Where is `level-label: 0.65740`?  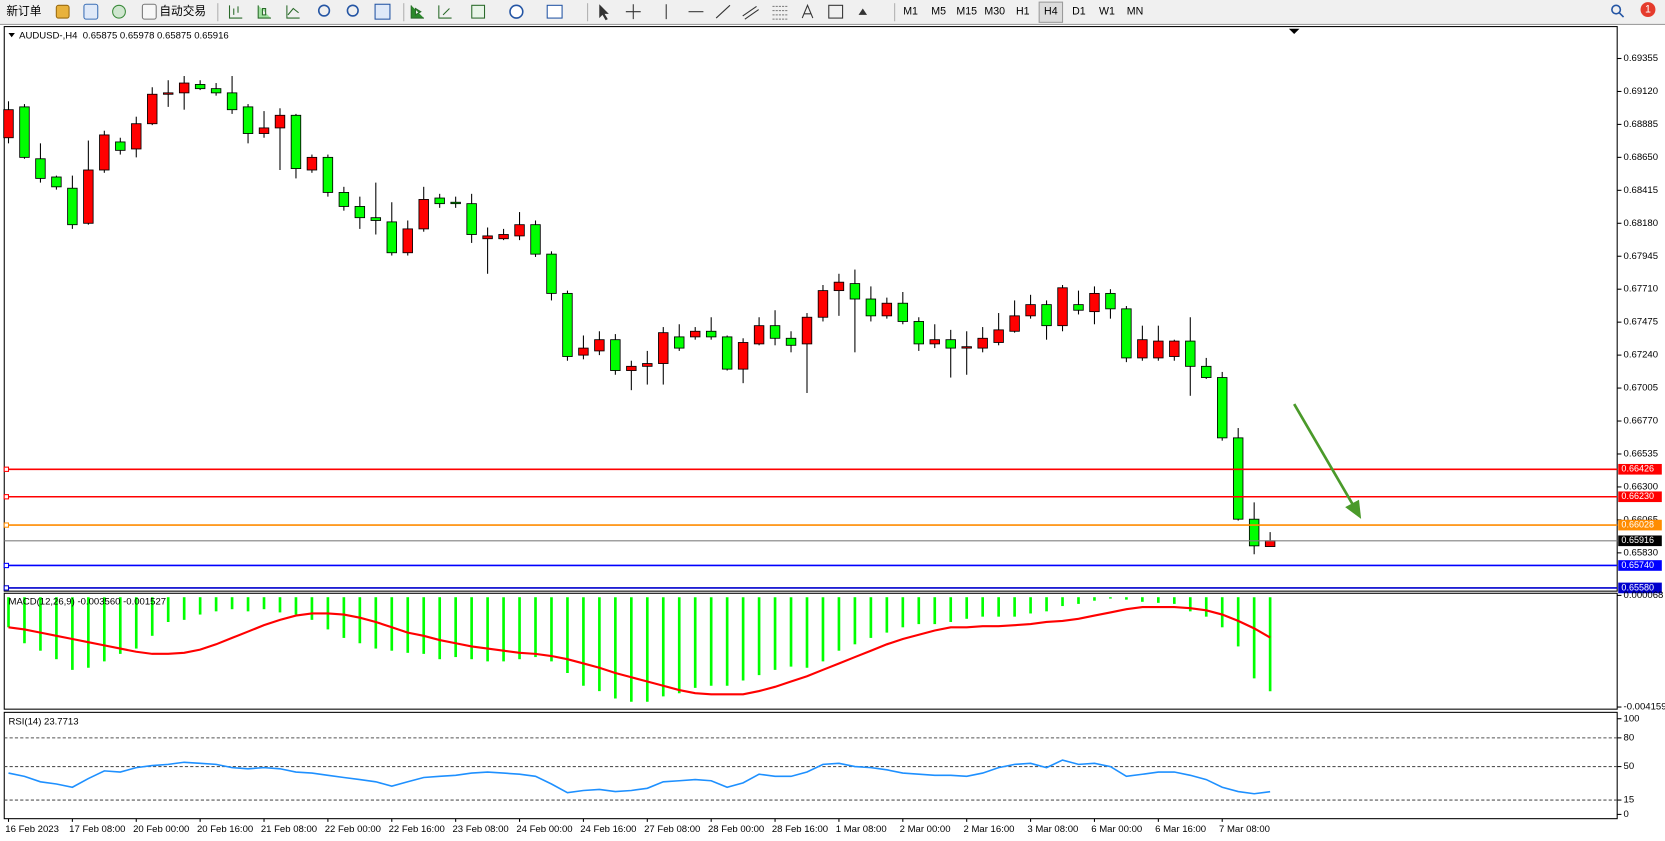 level-label: 0.65740 is located at coordinates (1637, 565).